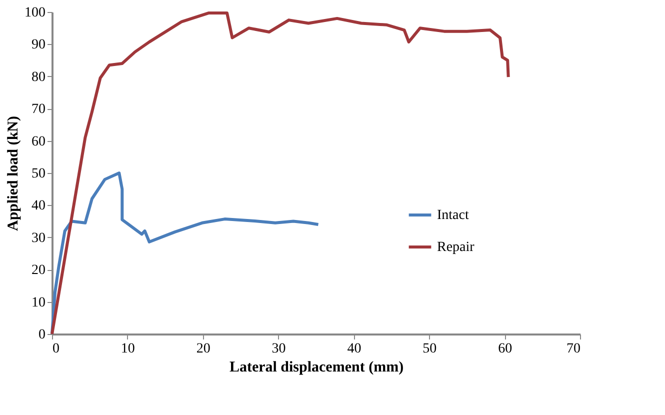 This screenshot has width=665, height=415. What do you see at coordinates (39, 142) in the screenshot?
I see `y-tick-label: 60` at bounding box center [39, 142].